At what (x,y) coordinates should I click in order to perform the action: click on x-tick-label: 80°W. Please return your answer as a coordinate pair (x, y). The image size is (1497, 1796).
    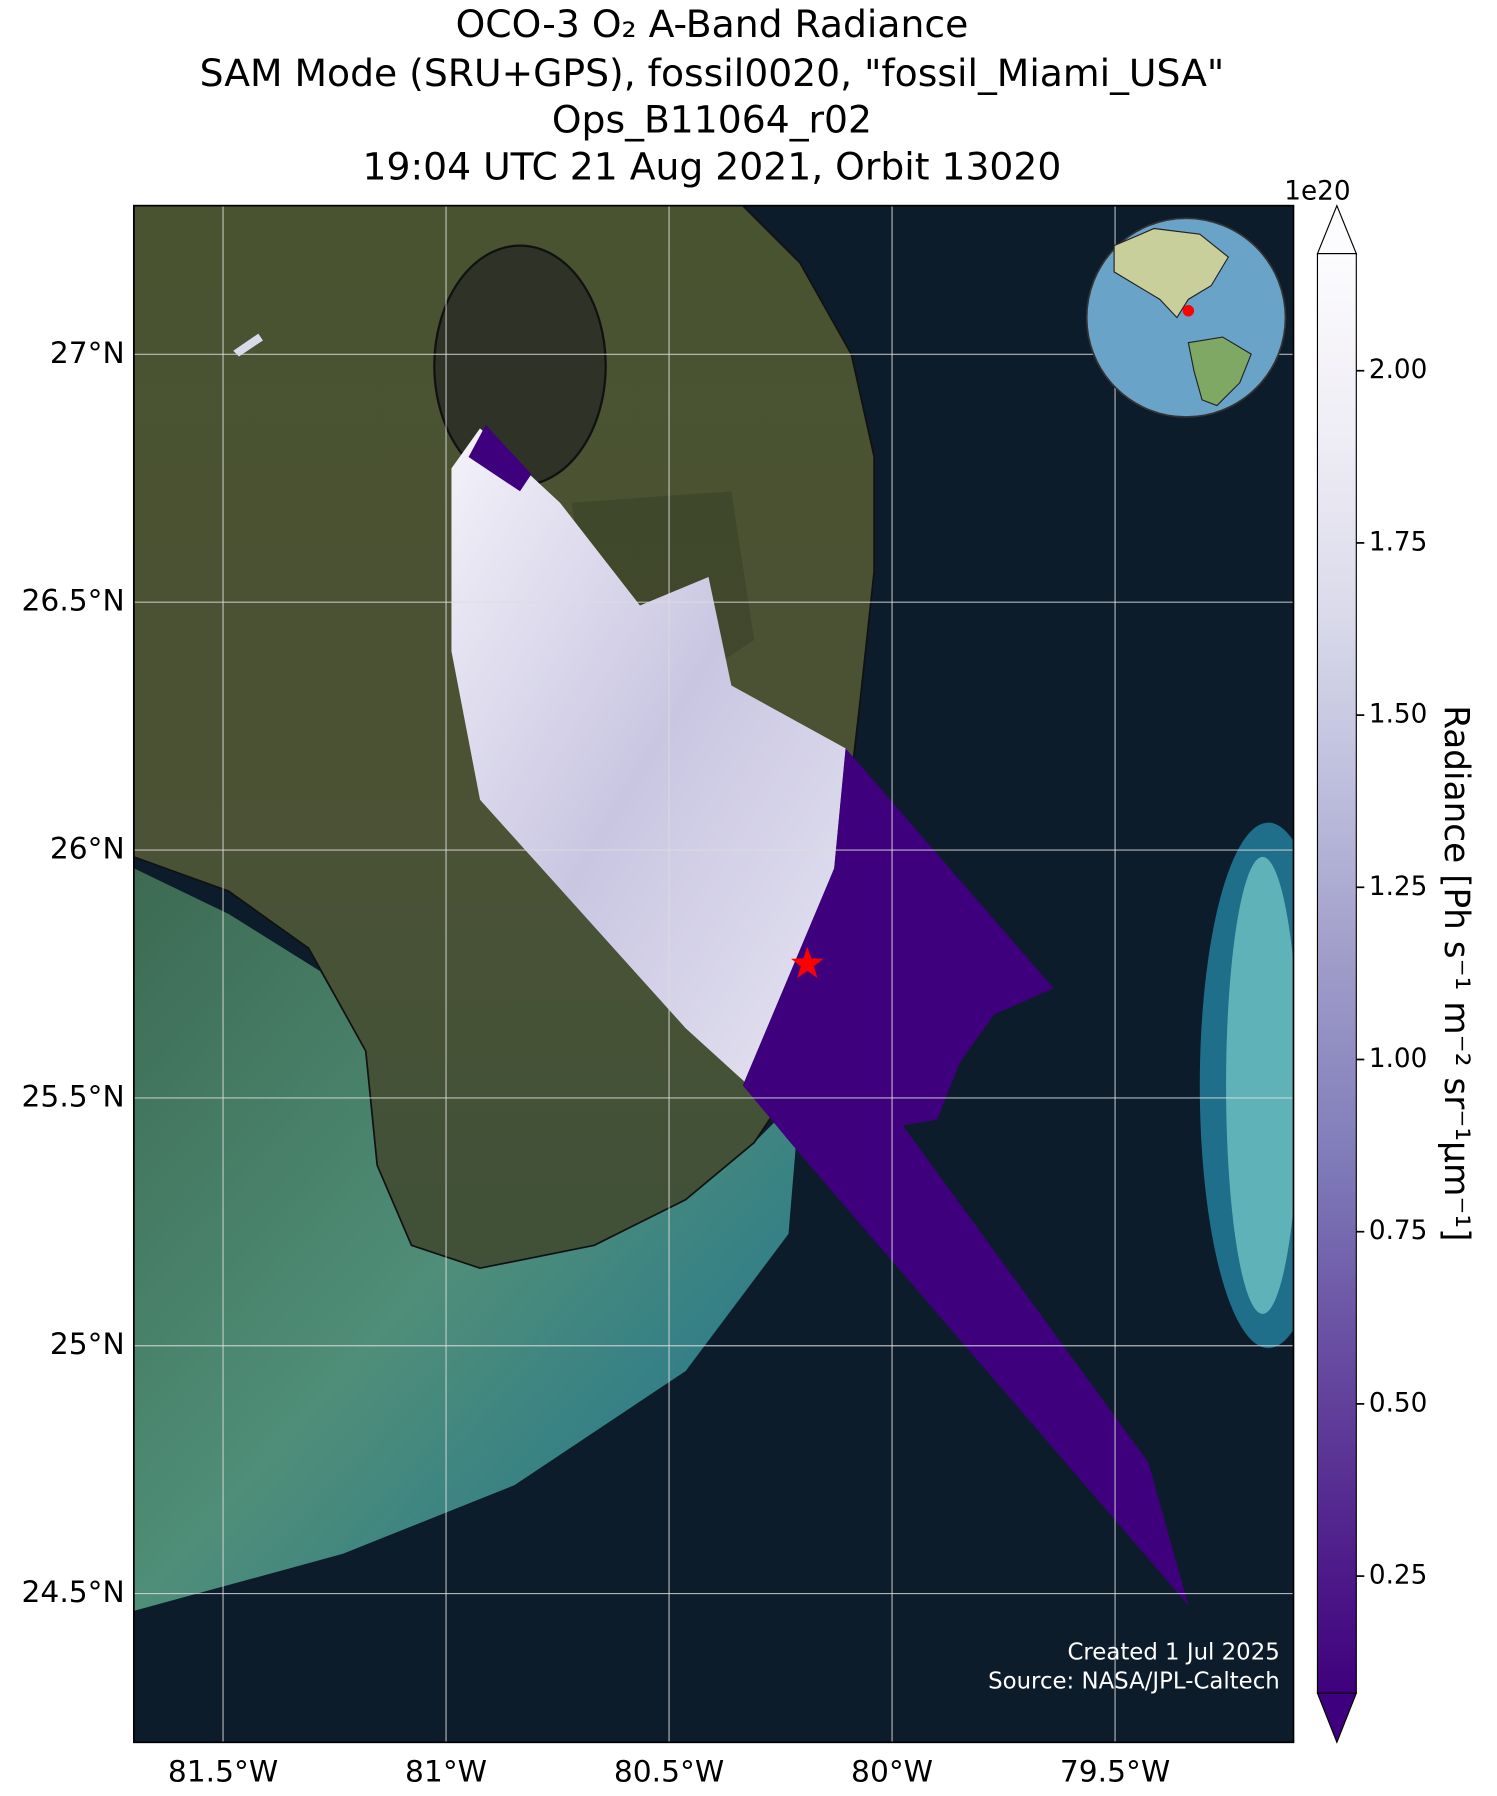
    Looking at the image, I should click on (892, 1772).